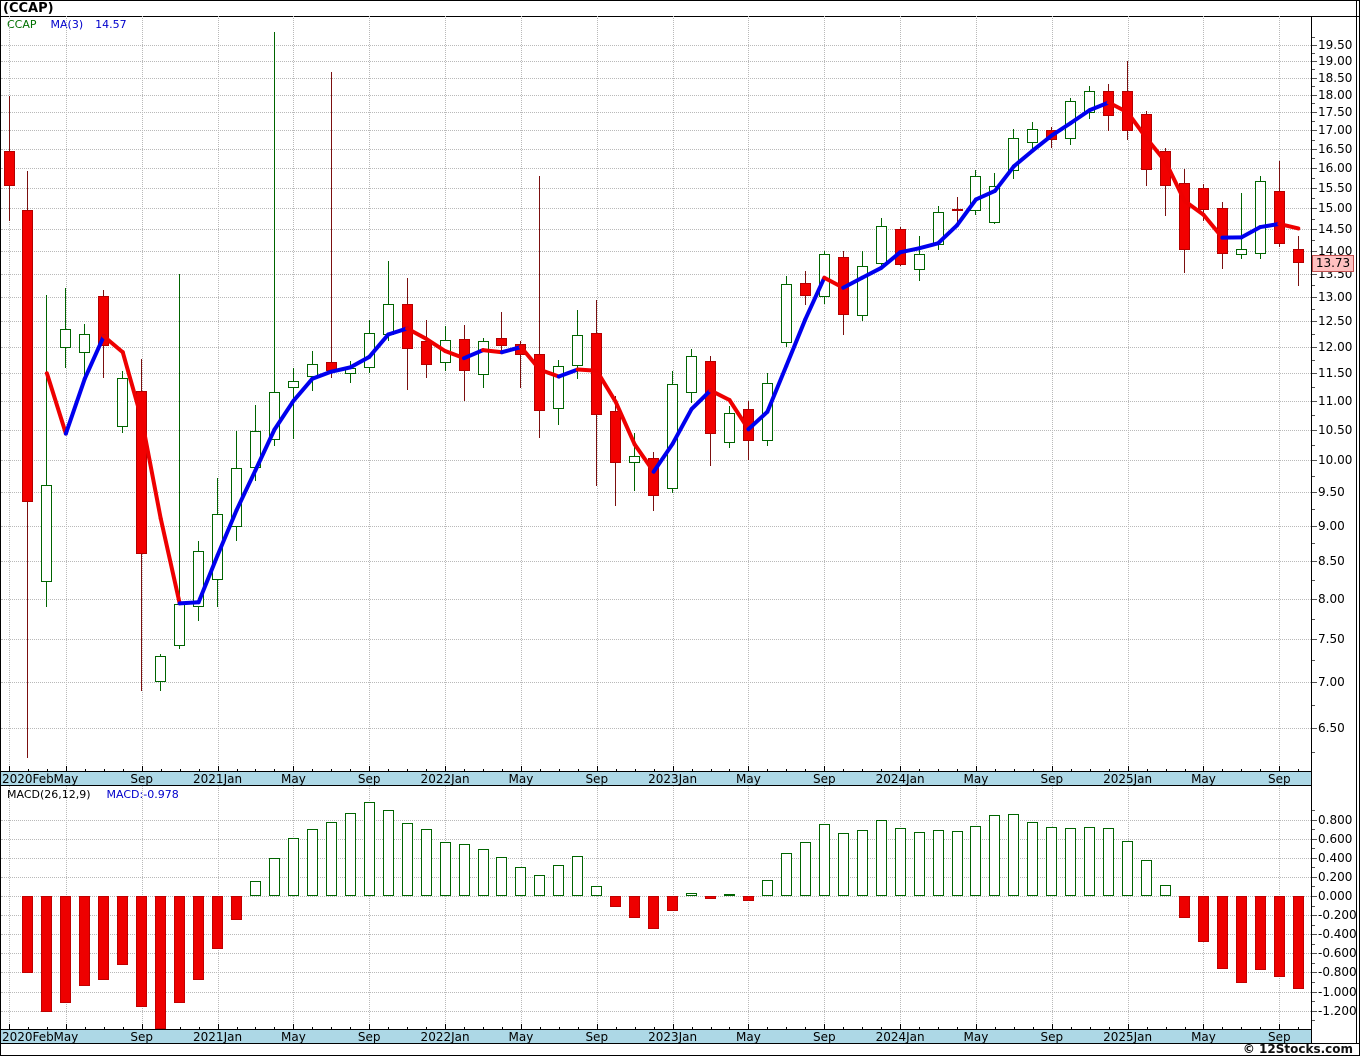 This screenshot has height=1056, width=1360. What do you see at coordinates (1128, 779) in the screenshot?
I see `date-axis-label: 2025Jan` at bounding box center [1128, 779].